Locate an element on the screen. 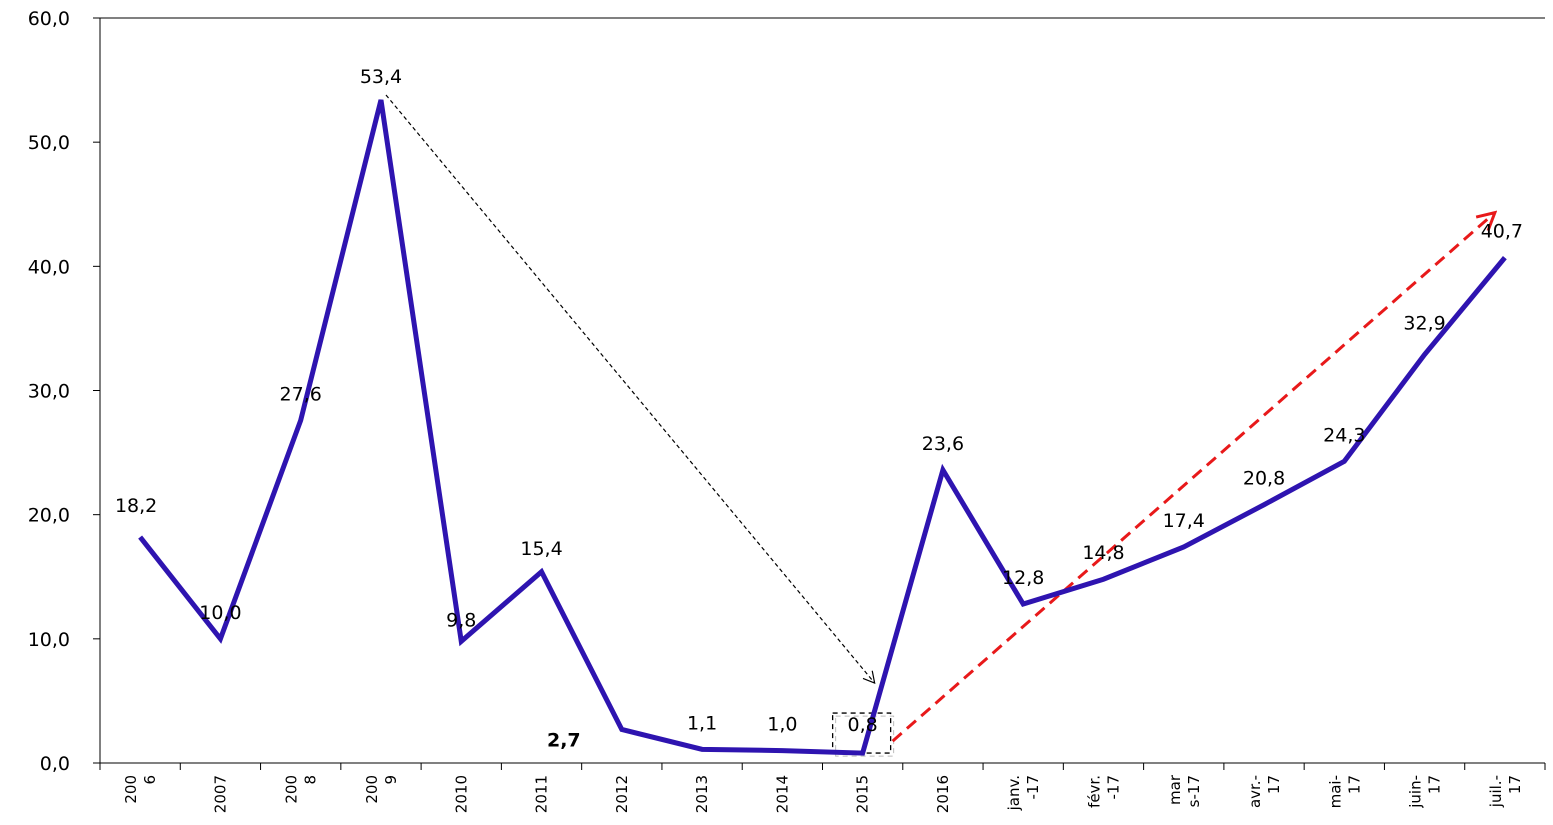 The height and width of the screenshot is (825, 1553). data-label: 1,1 is located at coordinates (702, 723).